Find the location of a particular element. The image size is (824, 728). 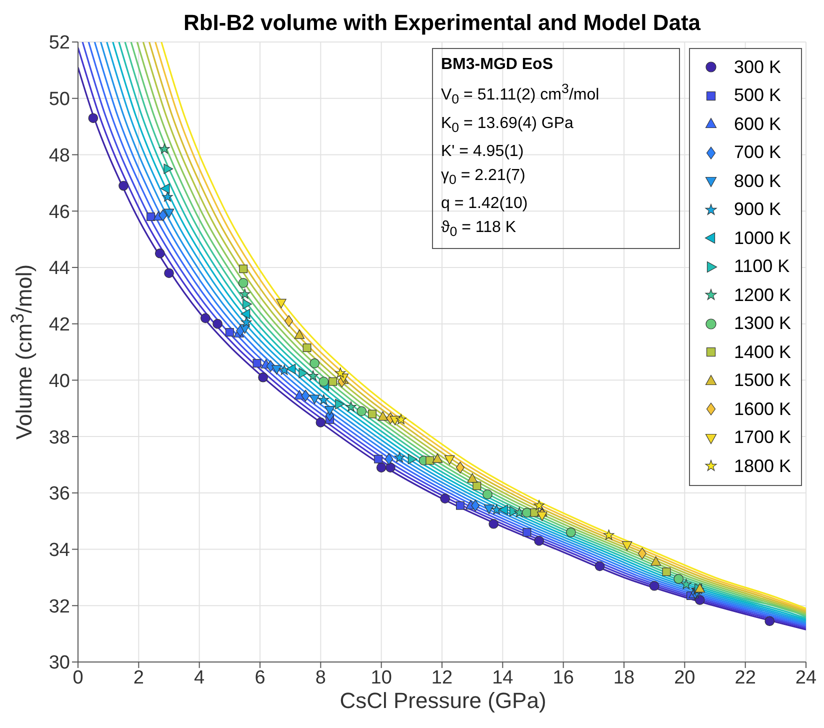

legend-label: 900 K is located at coordinates (757, 209).